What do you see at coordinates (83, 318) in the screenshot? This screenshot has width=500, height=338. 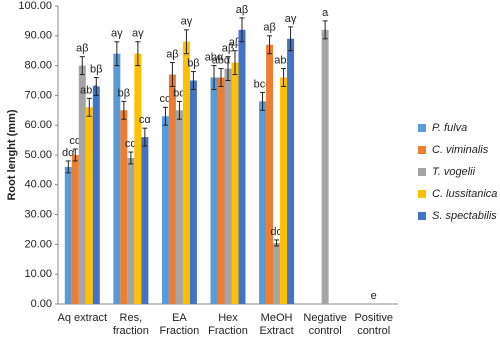 I see `x-tick-label: Aq extract` at bounding box center [83, 318].